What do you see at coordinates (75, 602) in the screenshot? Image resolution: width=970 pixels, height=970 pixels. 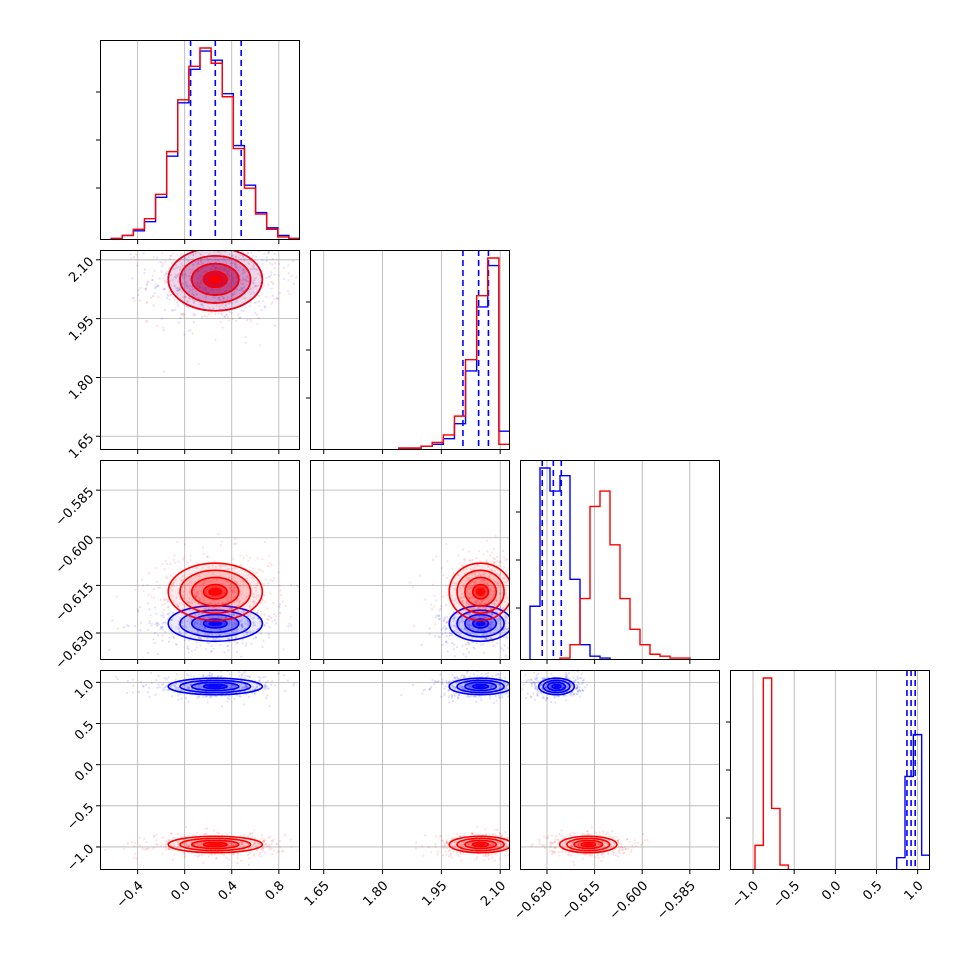 I see `y-tick-label: −0.615` at bounding box center [75, 602].